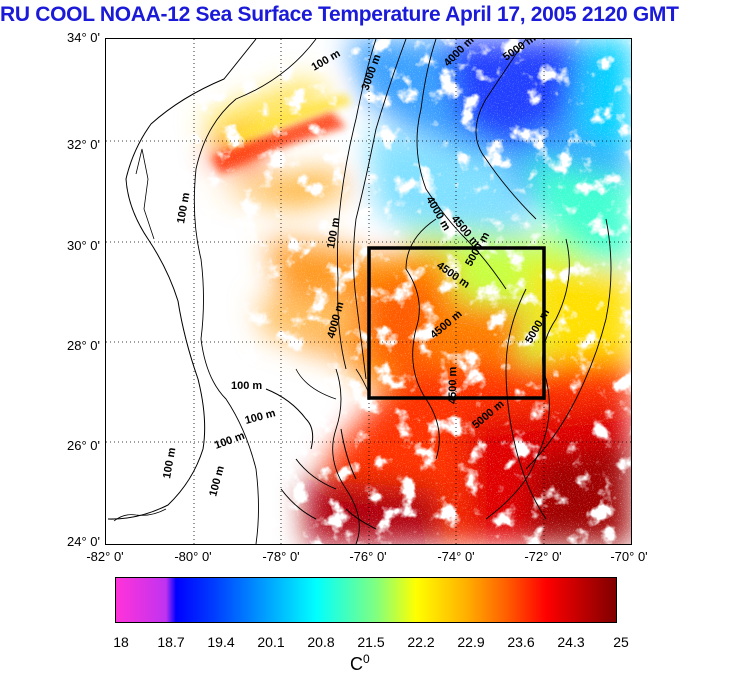 This screenshot has width=736, height=680. What do you see at coordinates (271, 642) in the screenshot?
I see `colorbar-tick: 20.1` at bounding box center [271, 642].